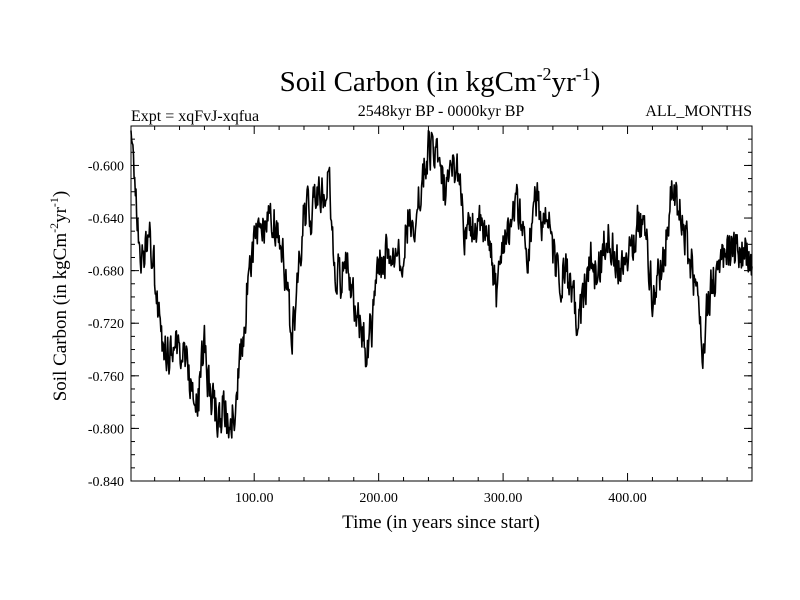 The image size is (800, 600). I want to click on y-tick-label: -0.720, so click(106, 324).